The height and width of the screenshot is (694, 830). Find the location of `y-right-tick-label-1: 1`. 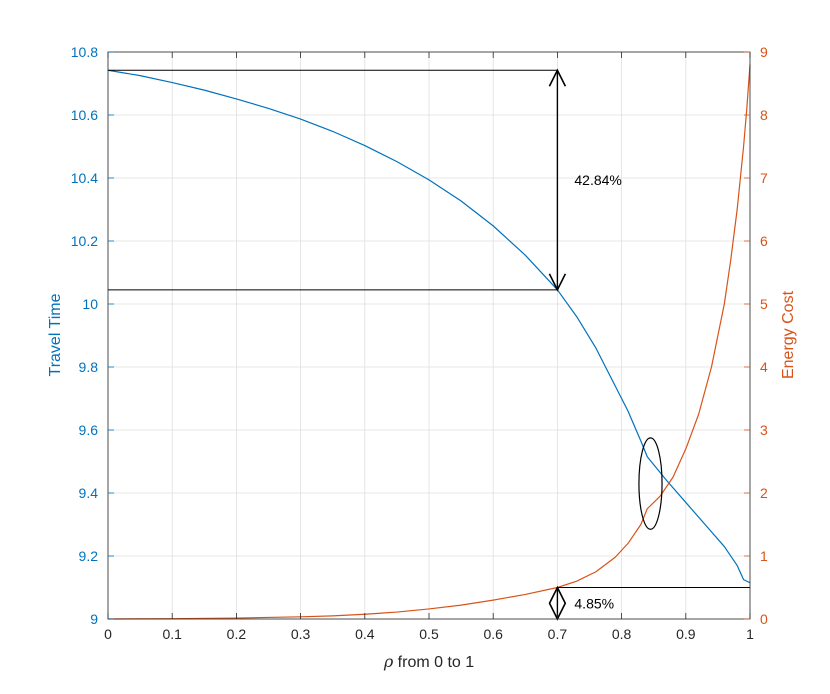

y-right-tick-label-1: 1 is located at coordinates (764, 556).